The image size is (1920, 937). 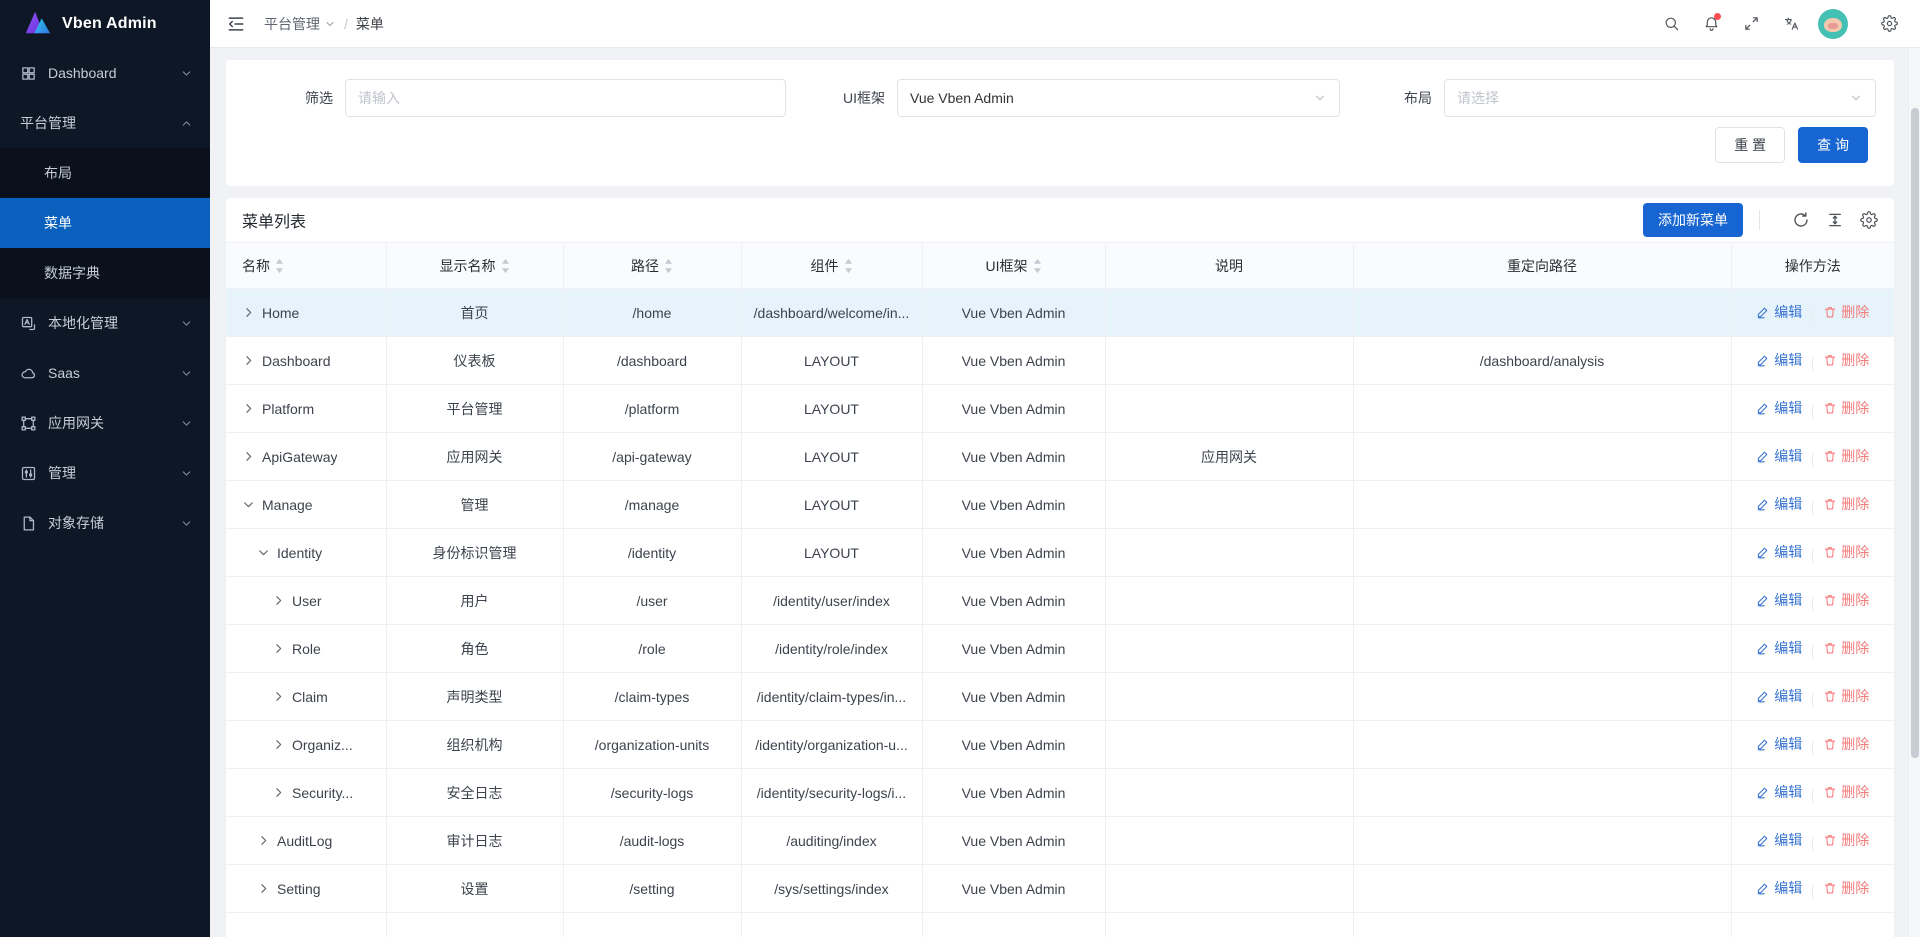 I want to click on sidebar-item-api-gateway: 应用网关, so click(x=105, y=423).